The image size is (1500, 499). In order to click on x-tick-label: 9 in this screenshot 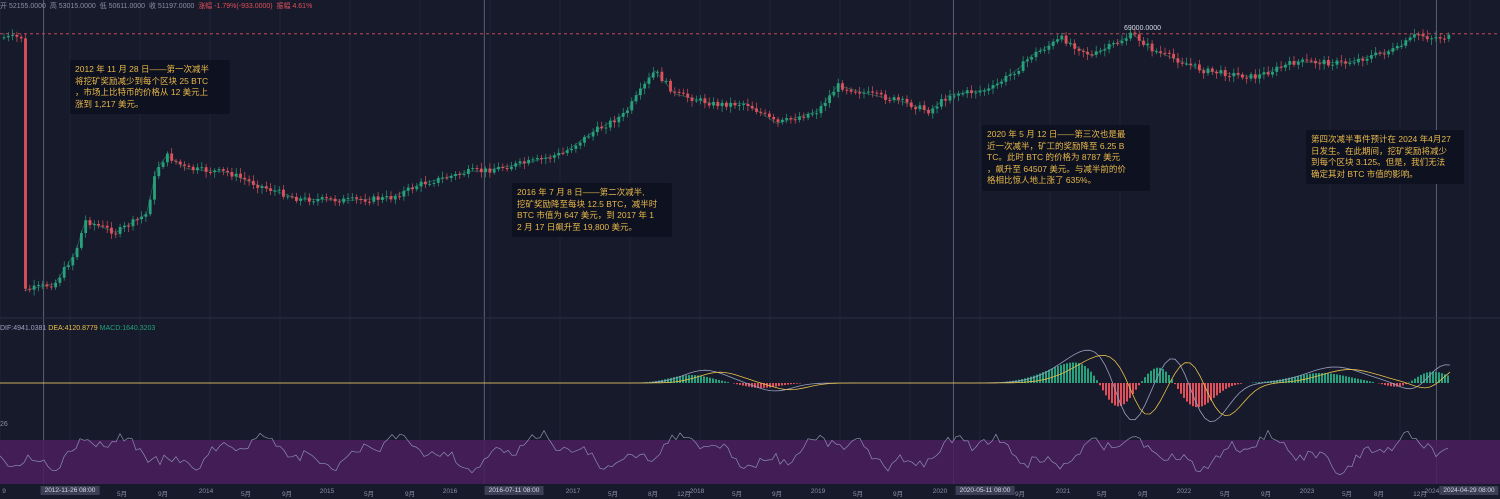, I will do `click(4, 491)`.